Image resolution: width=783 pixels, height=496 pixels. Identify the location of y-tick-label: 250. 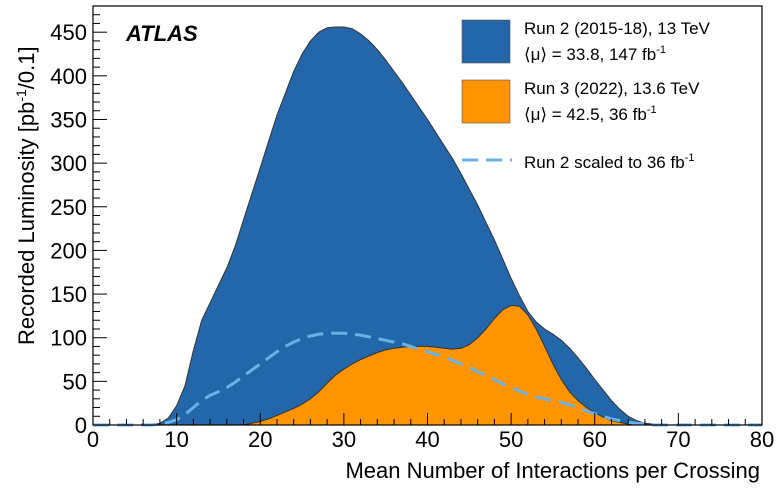
(68, 207).